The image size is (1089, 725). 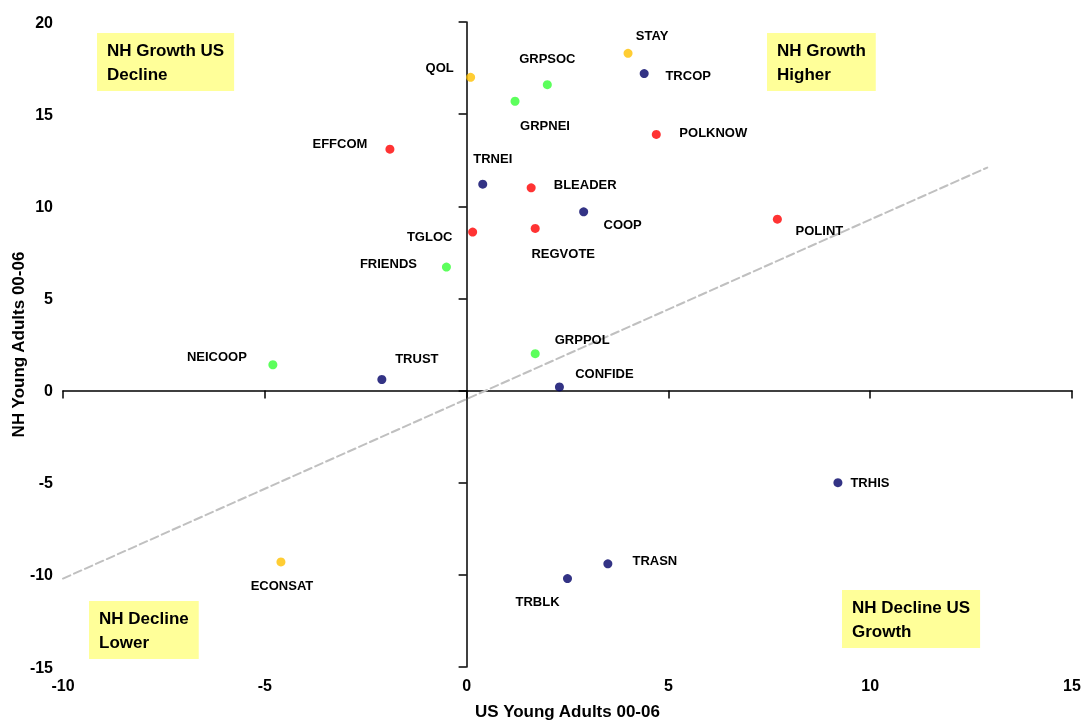 What do you see at coordinates (545, 125) in the screenshot?
I see `annotation: GRPNEI` at bounding box center [545, 125].